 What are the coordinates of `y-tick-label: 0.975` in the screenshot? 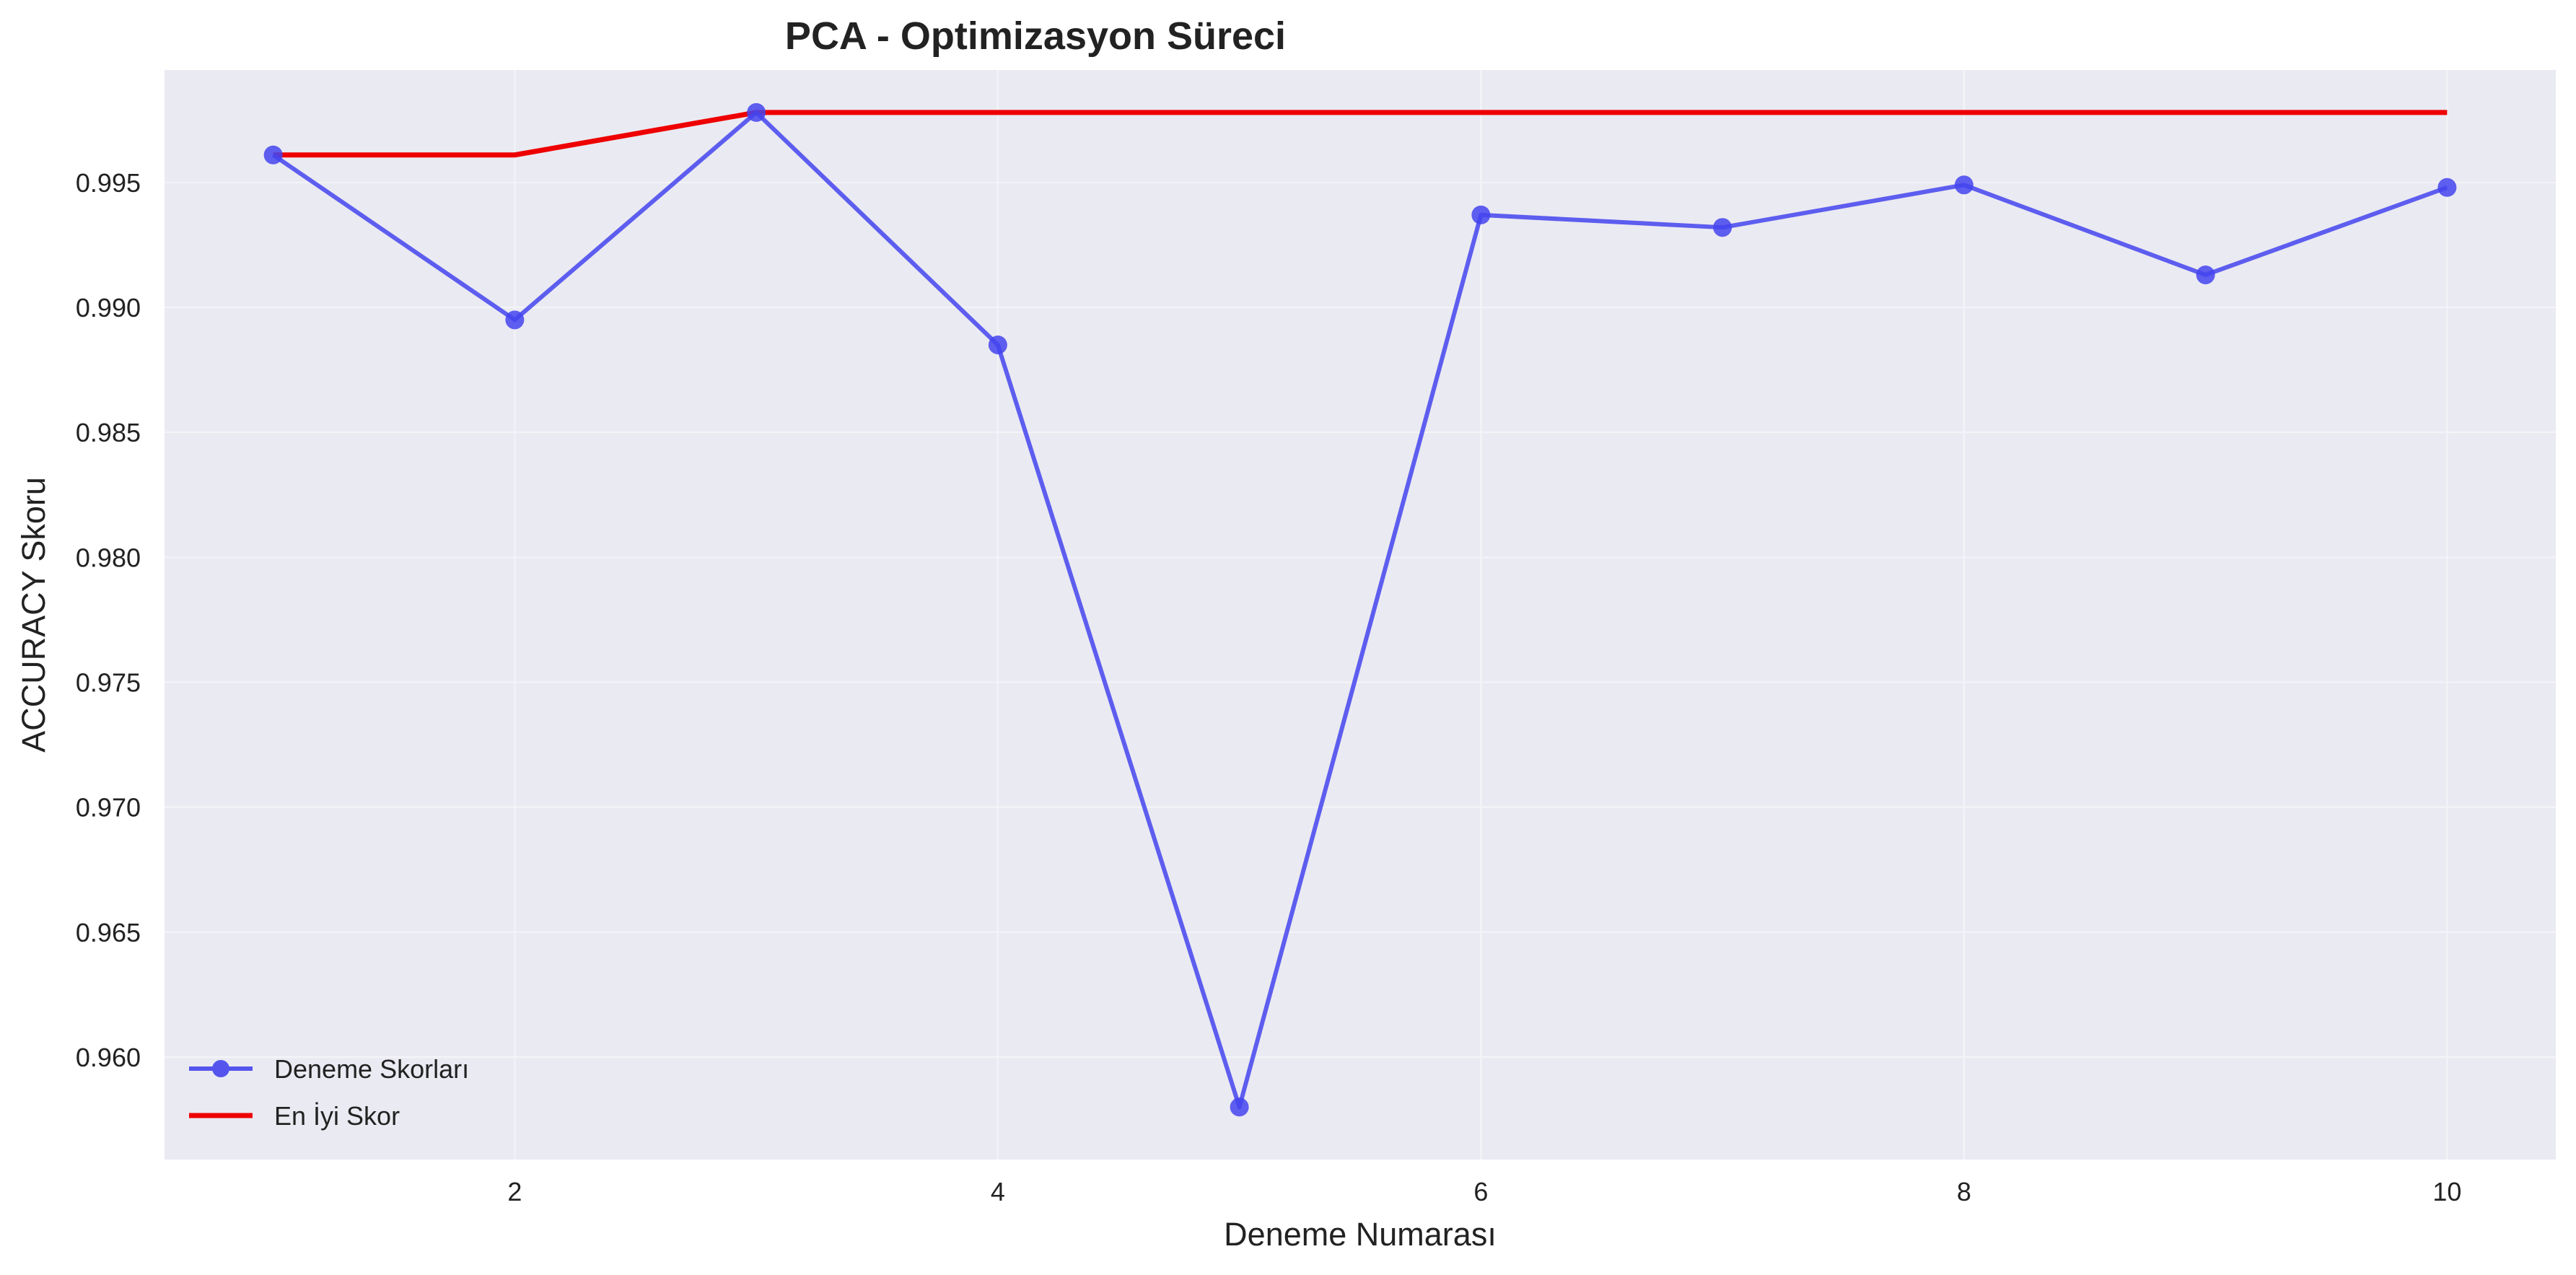 It's located at (108, 683).